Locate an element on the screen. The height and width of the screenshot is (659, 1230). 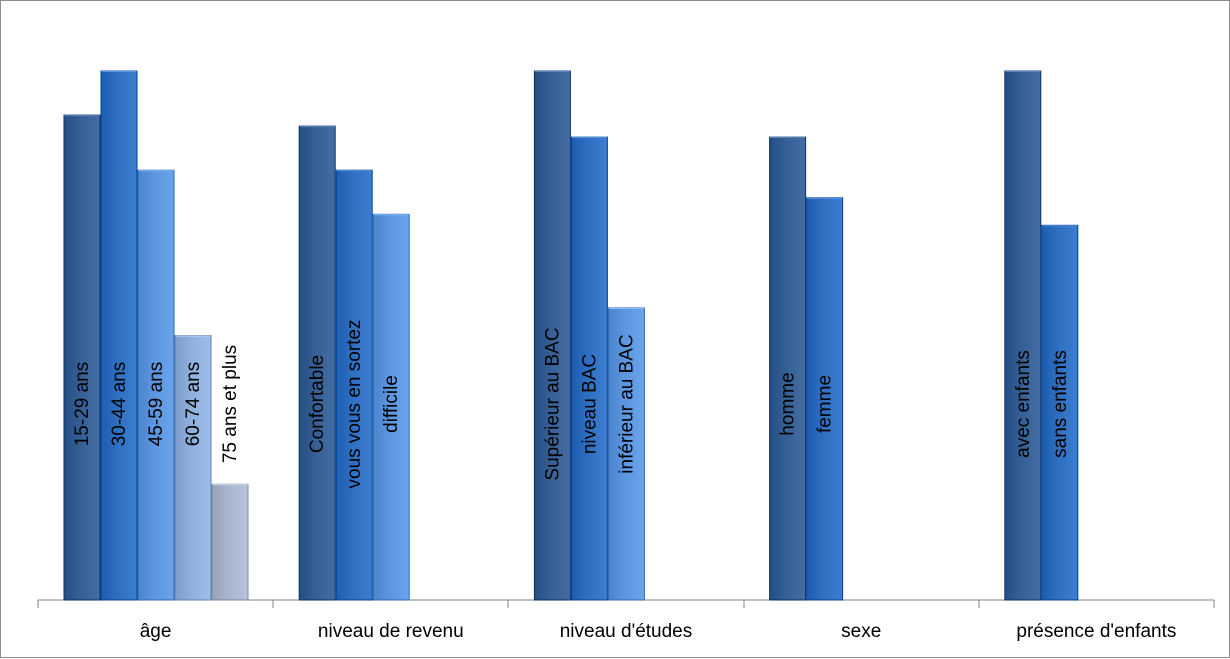
category-tick-label: niveau de revenu is located at coordinates (391, 631).